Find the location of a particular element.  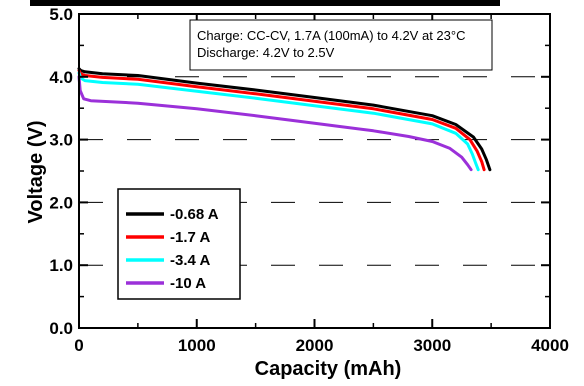

y-tick-label: 2.0 is located at coordinates (61, 202).